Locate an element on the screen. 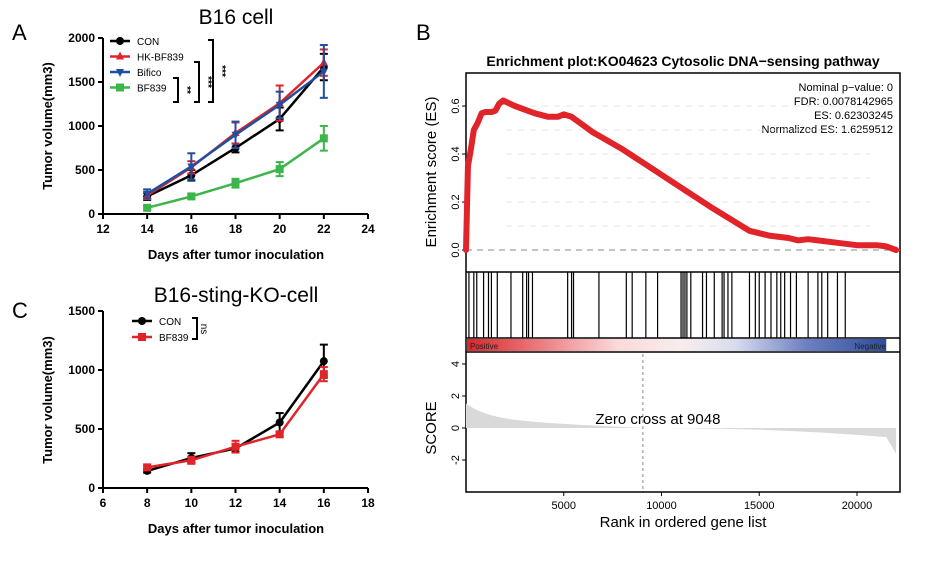 This screenshot has height=566, width=952. y-tick-label: 0.2 is located at coordinates (456, 201).